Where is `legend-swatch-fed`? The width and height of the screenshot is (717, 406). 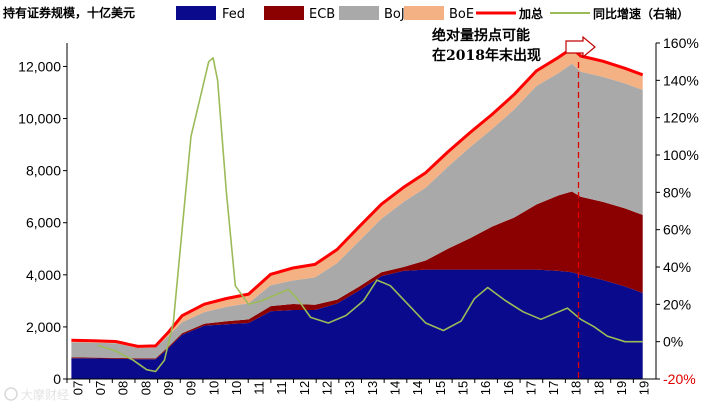
legend-swatch-fed is located at coordinates (196, 13).